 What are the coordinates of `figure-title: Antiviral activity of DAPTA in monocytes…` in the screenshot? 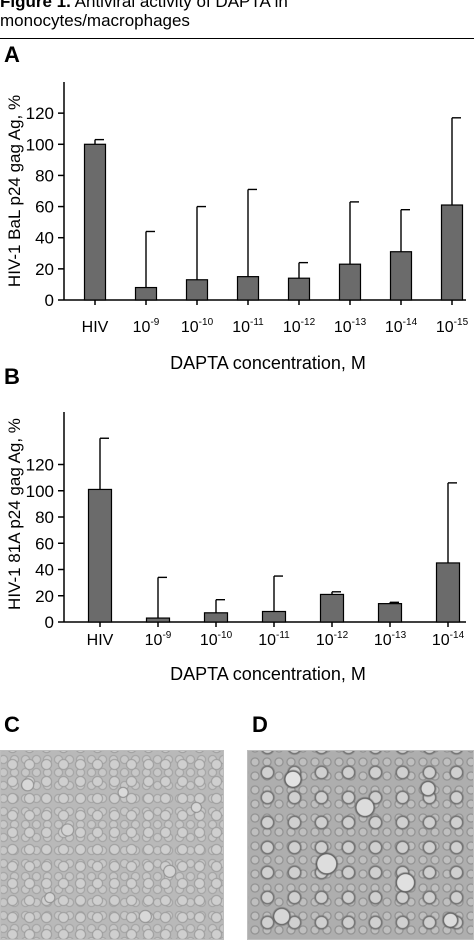 It's located at (144, 15).